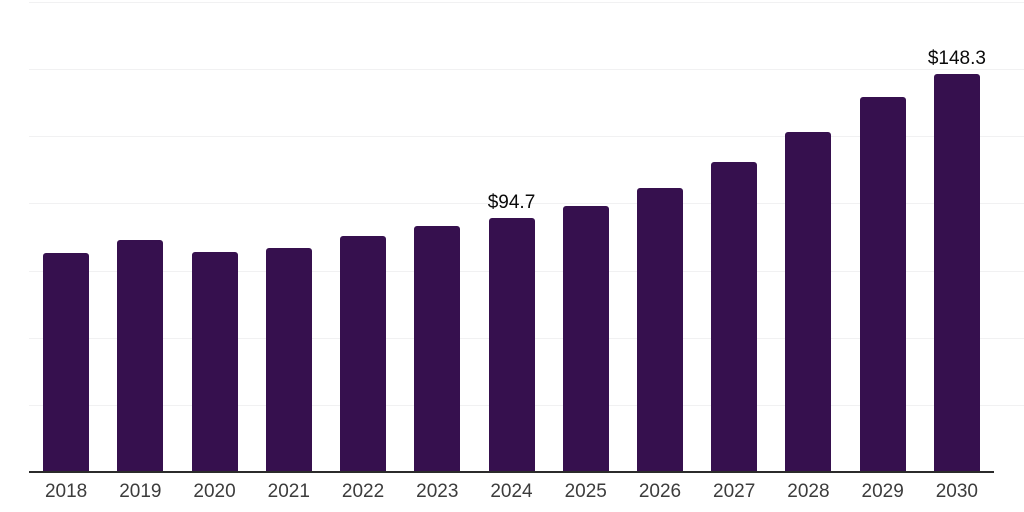 The image size is (1024, 512). What do you see at coordinates (585, 338) in the screenshot?
I see `bar-2025` at bounding box center [585, 338].